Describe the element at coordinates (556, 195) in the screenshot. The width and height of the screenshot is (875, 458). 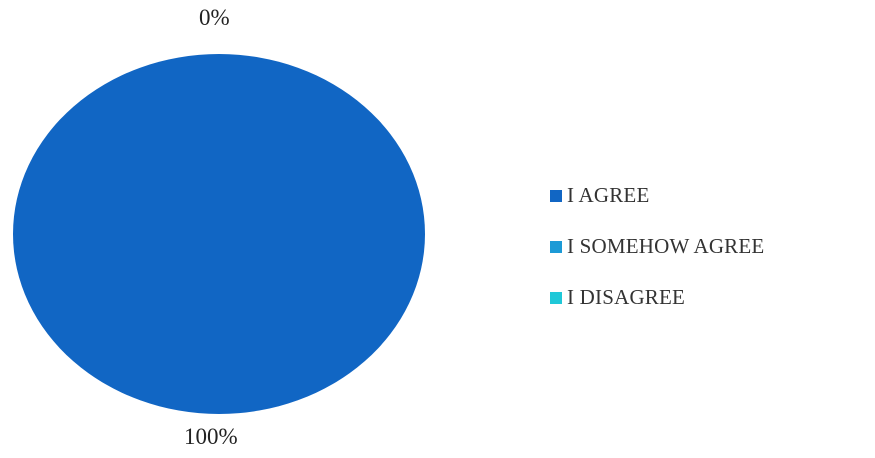
I see `legend-swatch-agree` at that location.